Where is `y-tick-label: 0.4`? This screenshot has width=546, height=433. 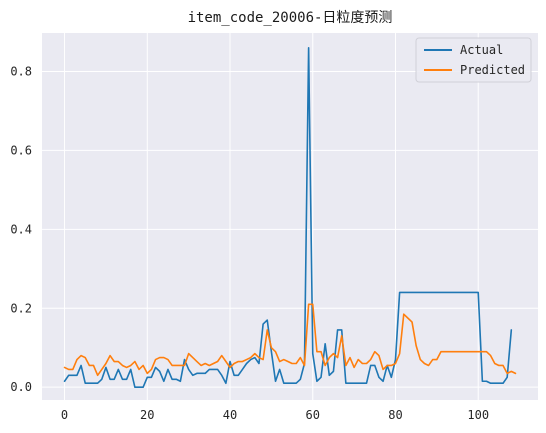 y-tick-label: 0.4 is located at coordinates (21, 229).